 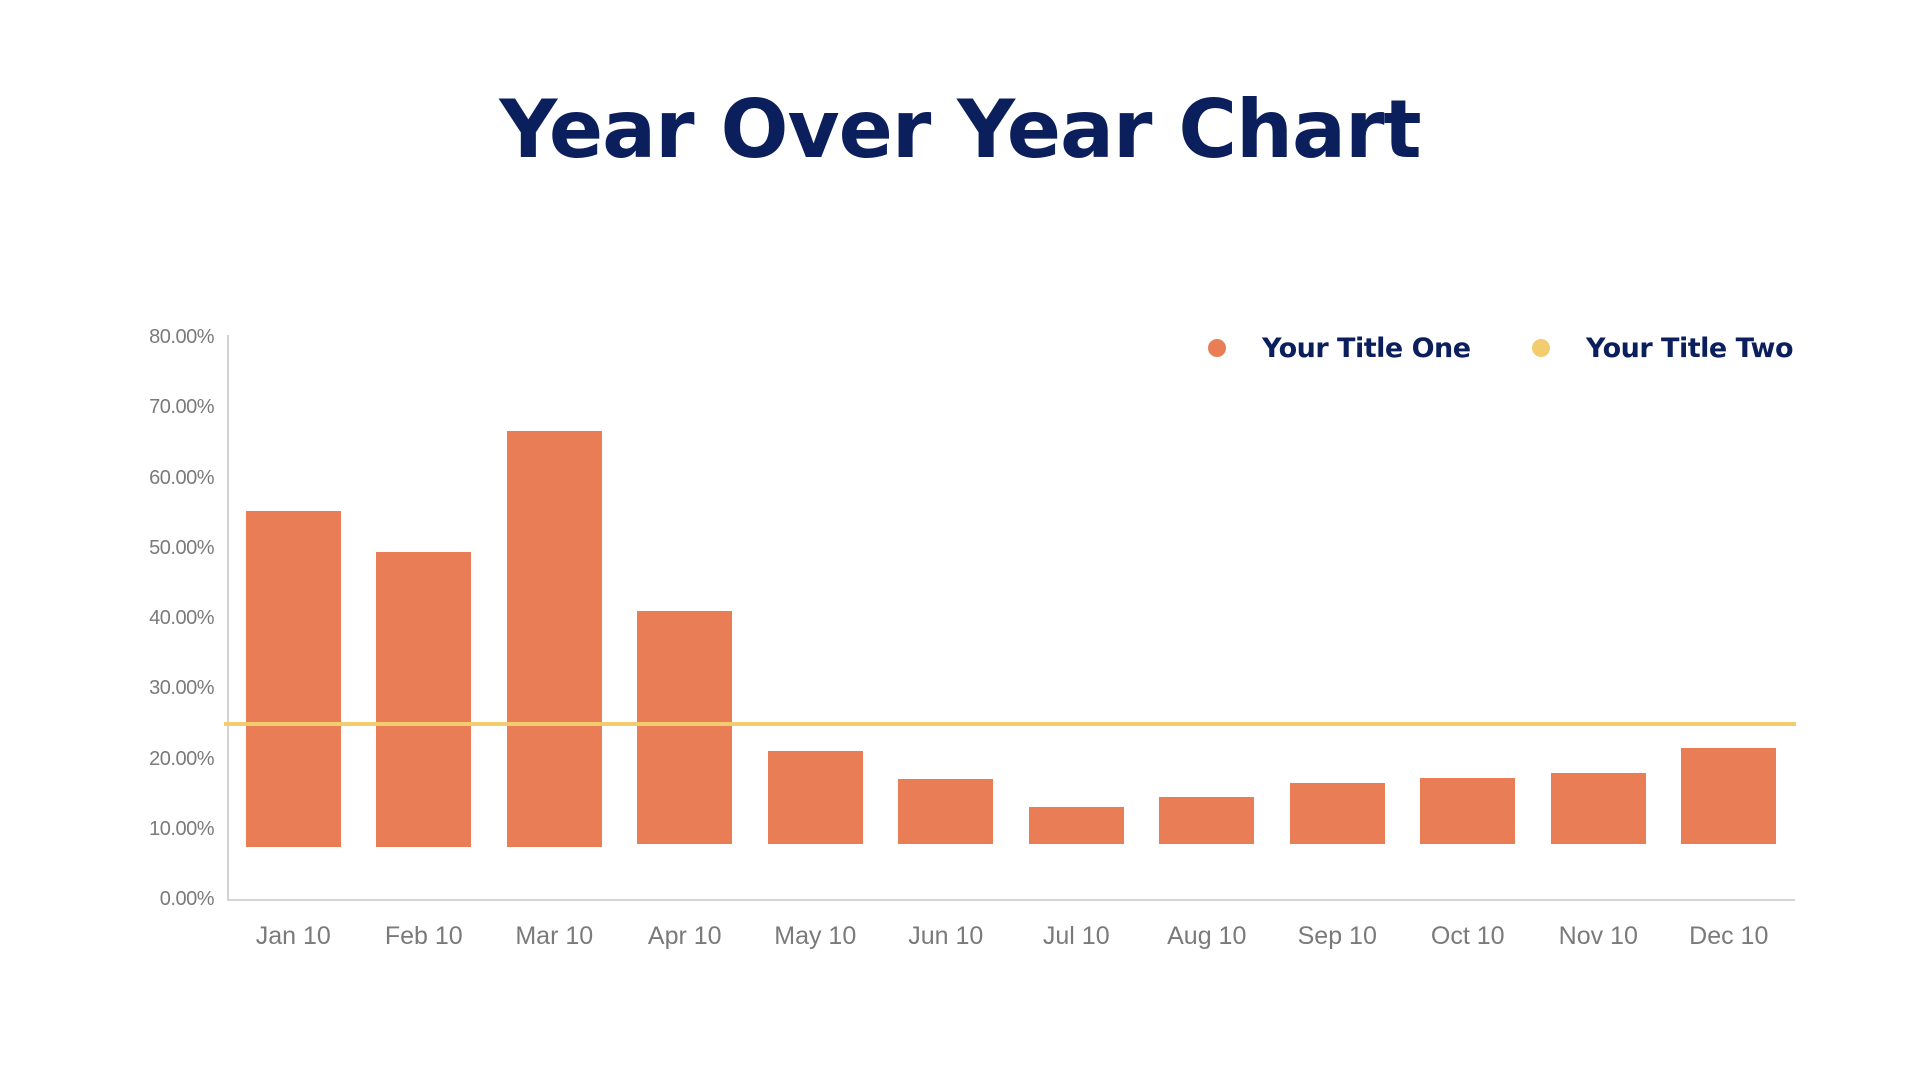 I want to click on x-tick-label: Jan 10, so click(x=293, y=936).